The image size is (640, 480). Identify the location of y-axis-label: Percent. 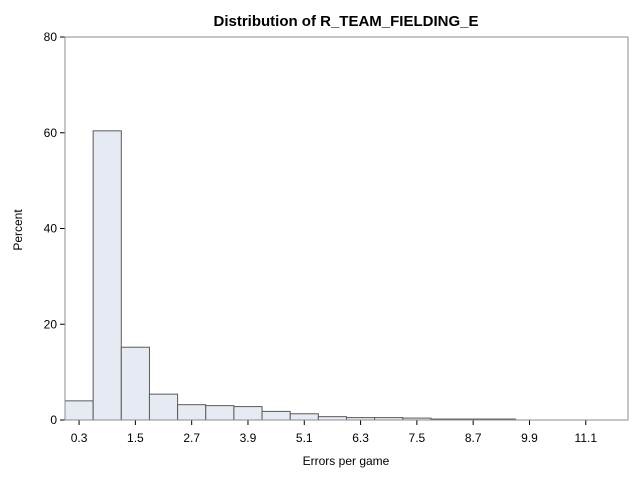
(18, 230).